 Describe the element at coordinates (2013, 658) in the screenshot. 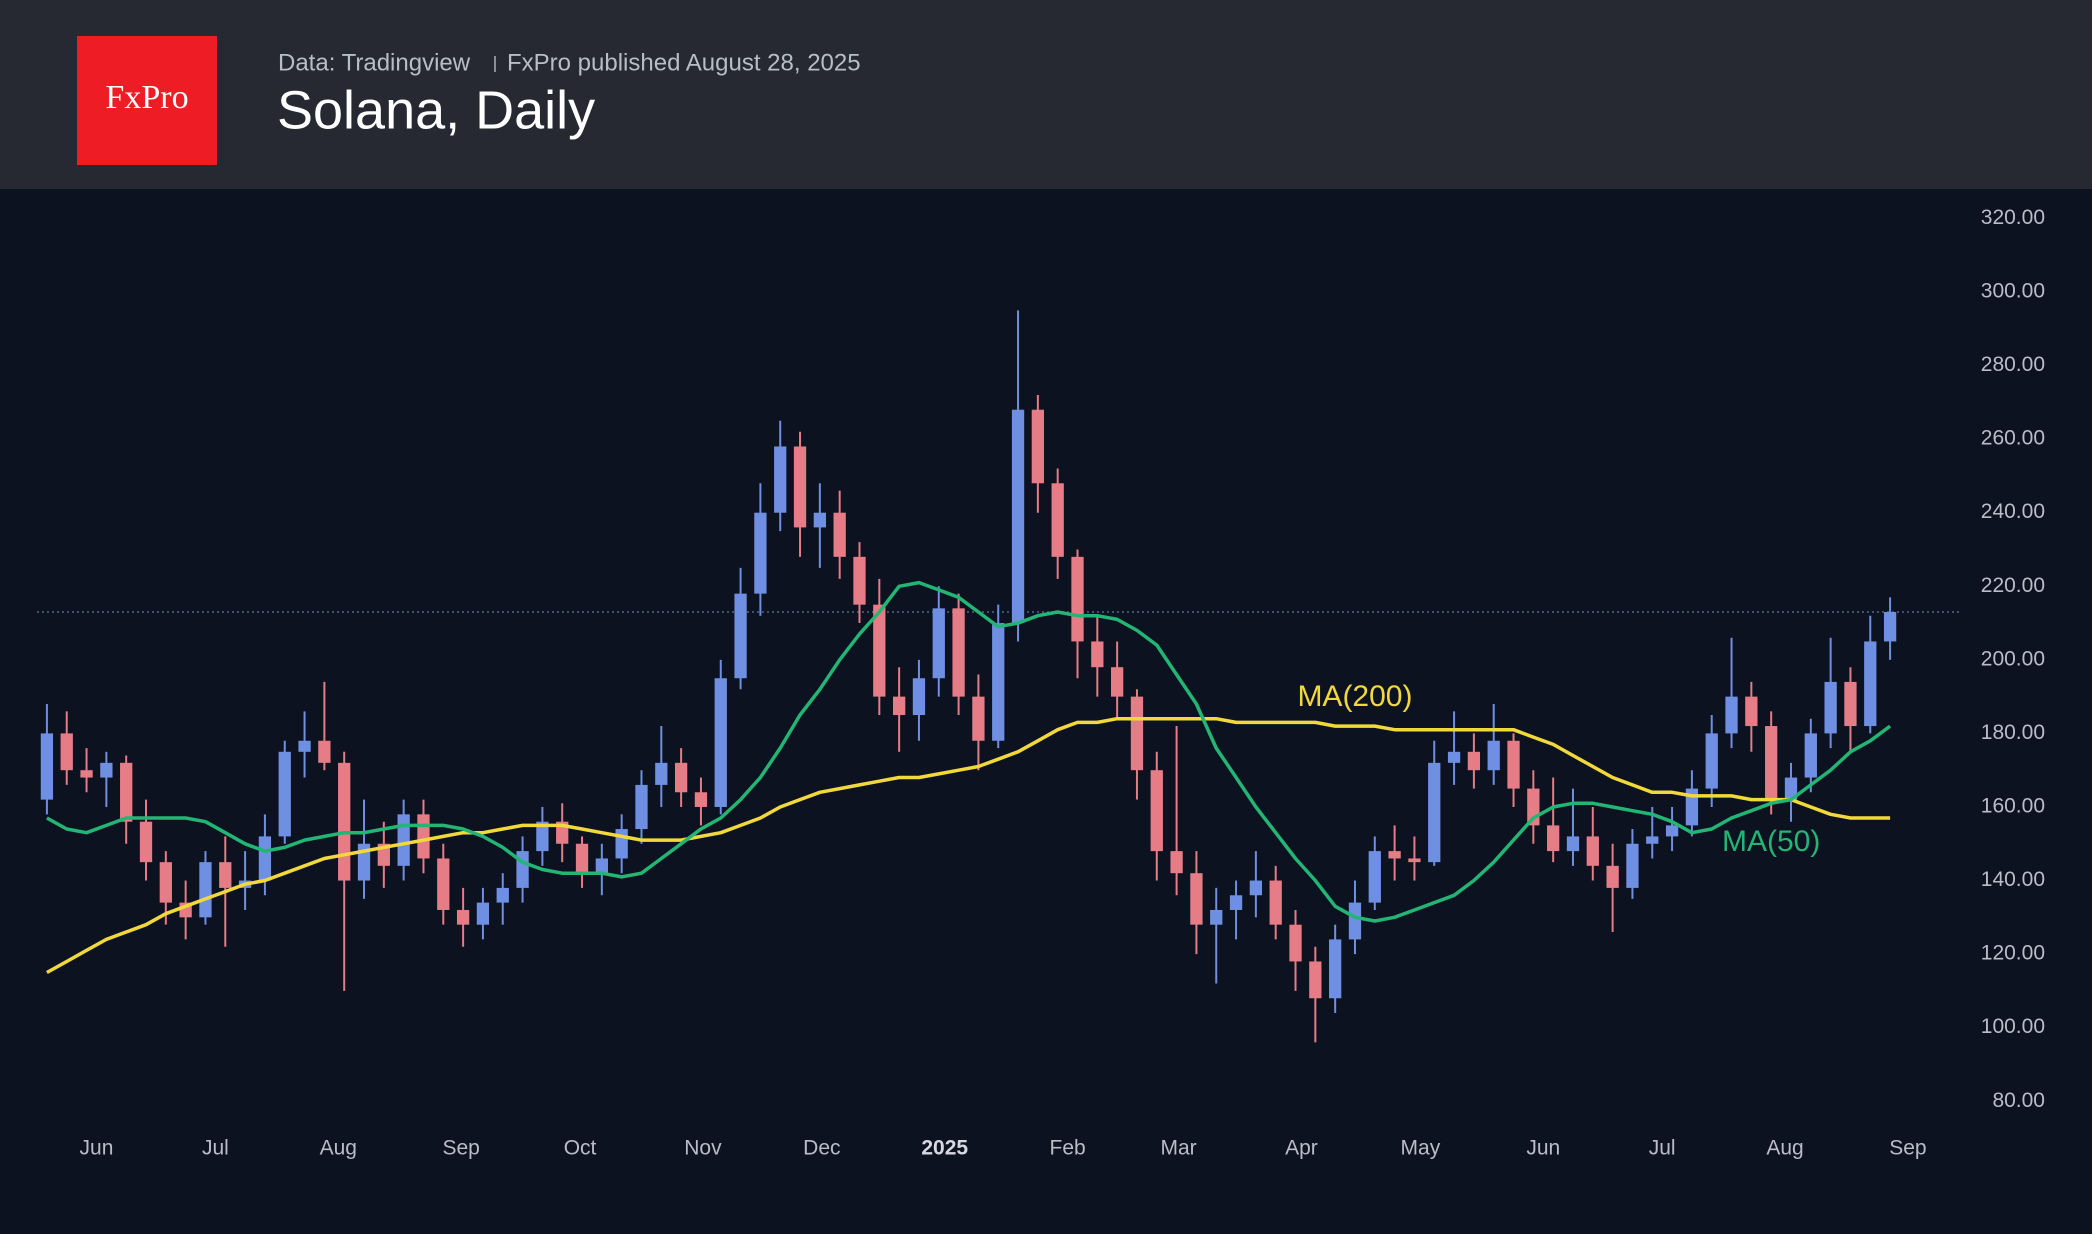

I see `y-tick-label: 200.00` at that location.